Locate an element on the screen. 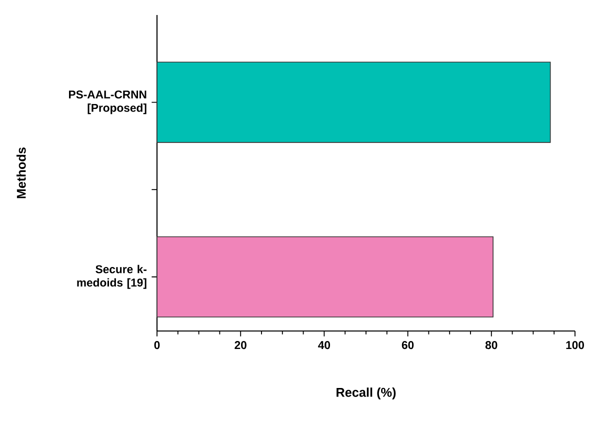 The height and width of the screenshot is (436, 592). y-tick-label: Secure k-medoids [19] is located at coordinates (111, 276).